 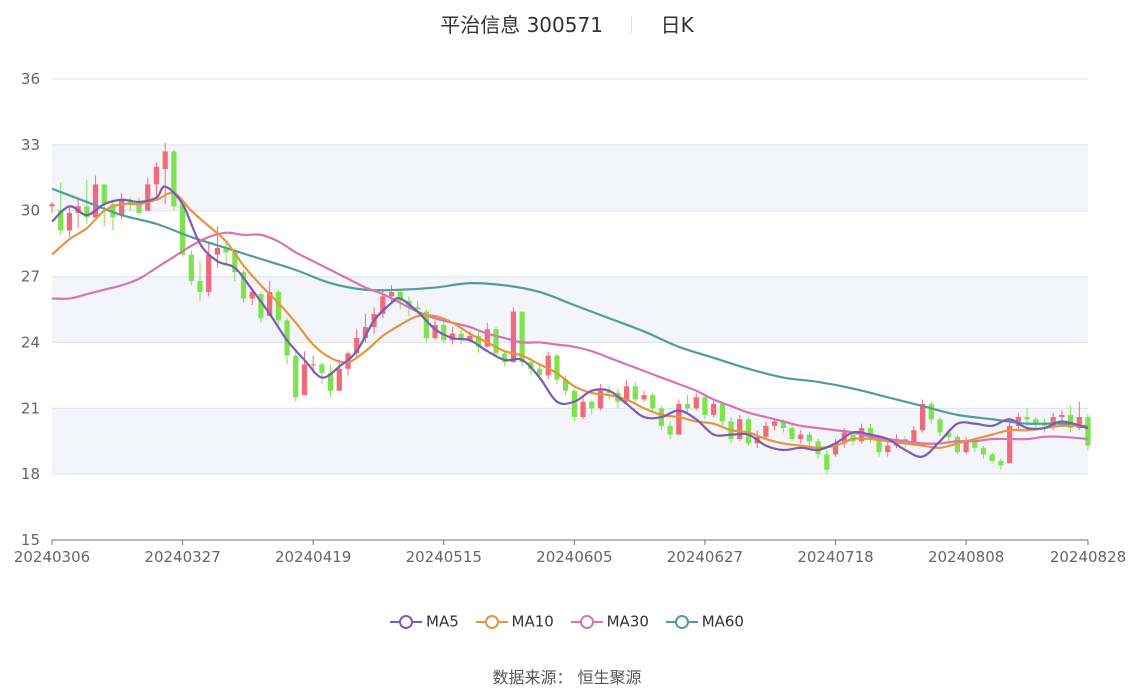 I want to click on legend-item-ma5: MA5, so click(x=424, y=621).